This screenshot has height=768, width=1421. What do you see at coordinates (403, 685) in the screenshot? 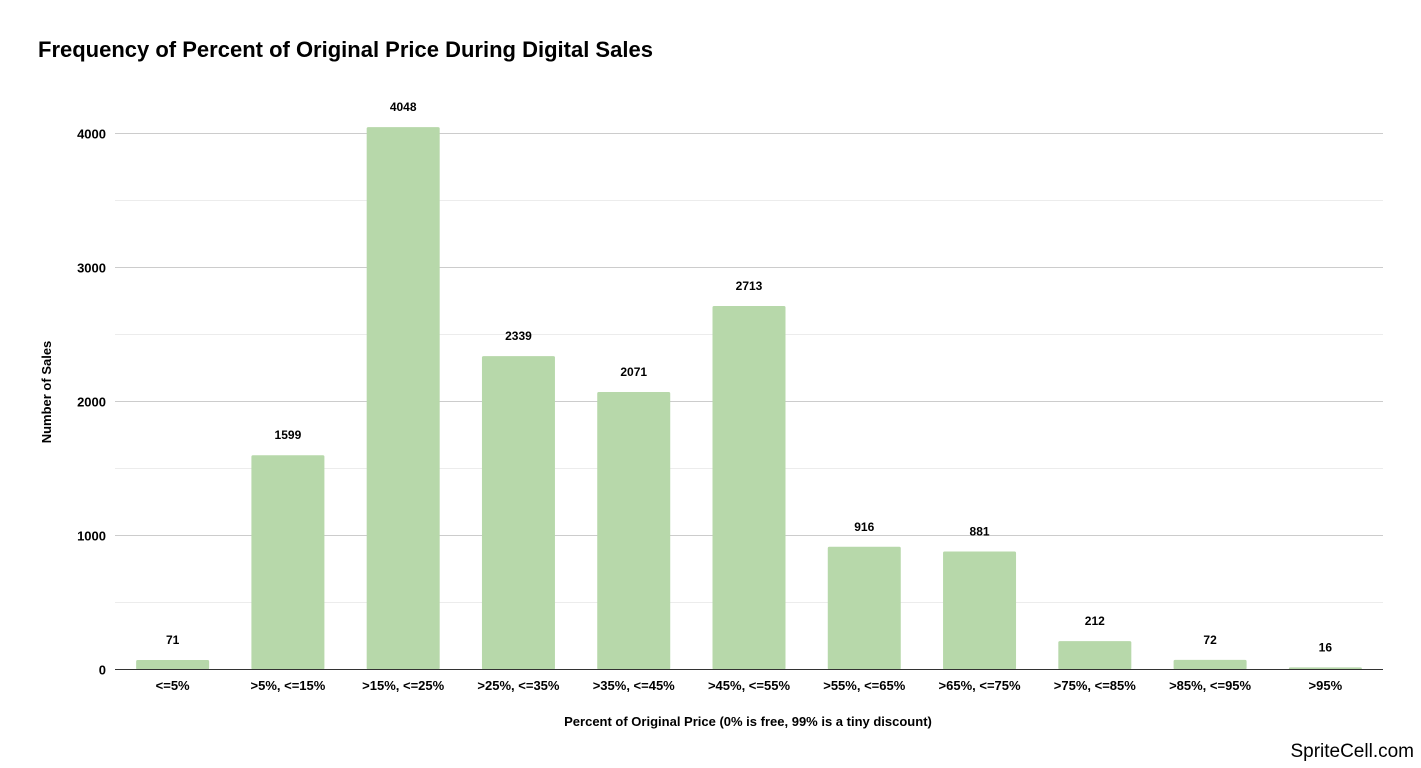
I see `x-tick-label: >15%, <=25%` at bounding box center [403, 685].